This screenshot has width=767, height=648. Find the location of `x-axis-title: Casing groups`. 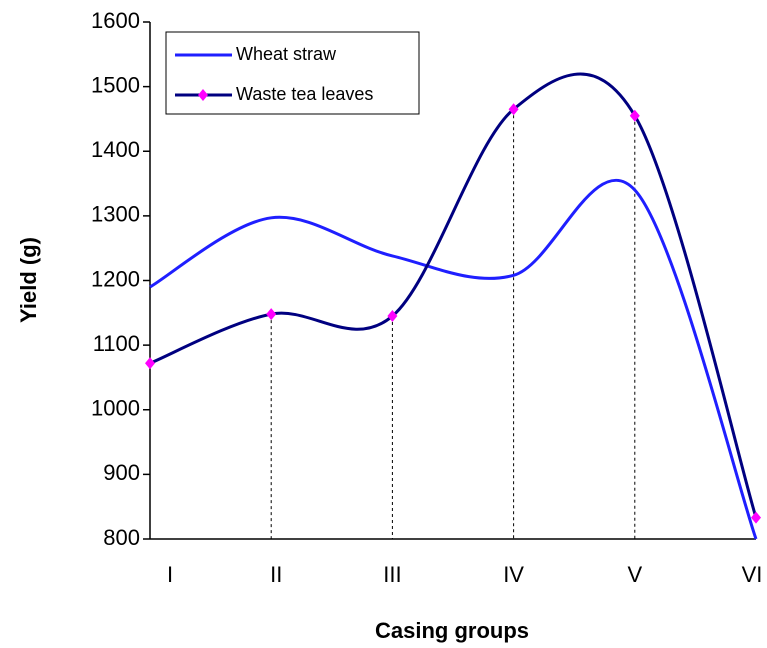

x-axis-title: Casing groups is located at coordinates (452, 630).